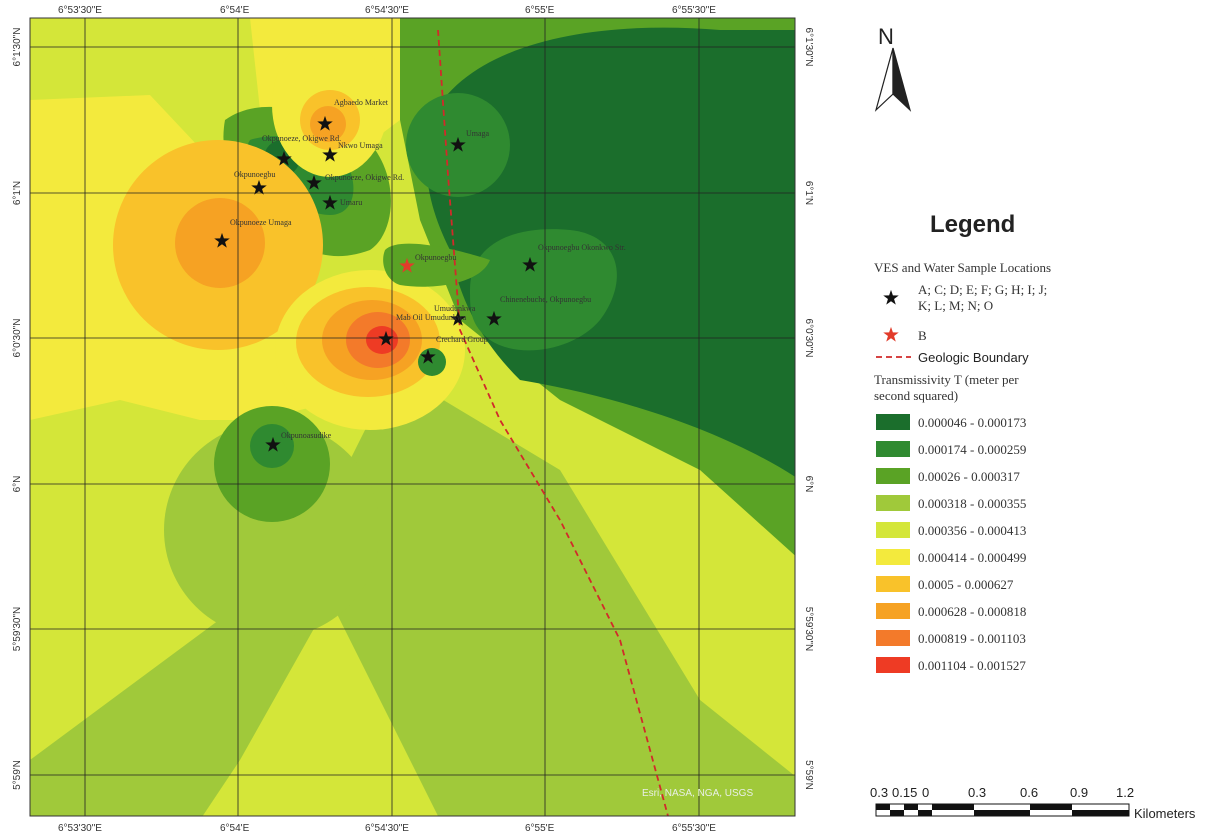 The height and width of the screenshot is (834, 1223). Describe the element at coordinates (922, 335) in the screenshot. I see `legend-red-star-label: B` at that location.